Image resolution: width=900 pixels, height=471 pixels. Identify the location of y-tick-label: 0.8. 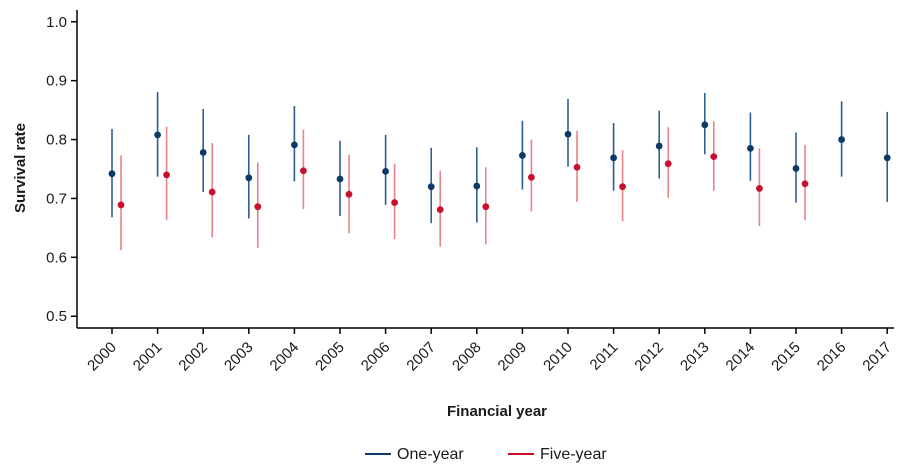
(56, 140).